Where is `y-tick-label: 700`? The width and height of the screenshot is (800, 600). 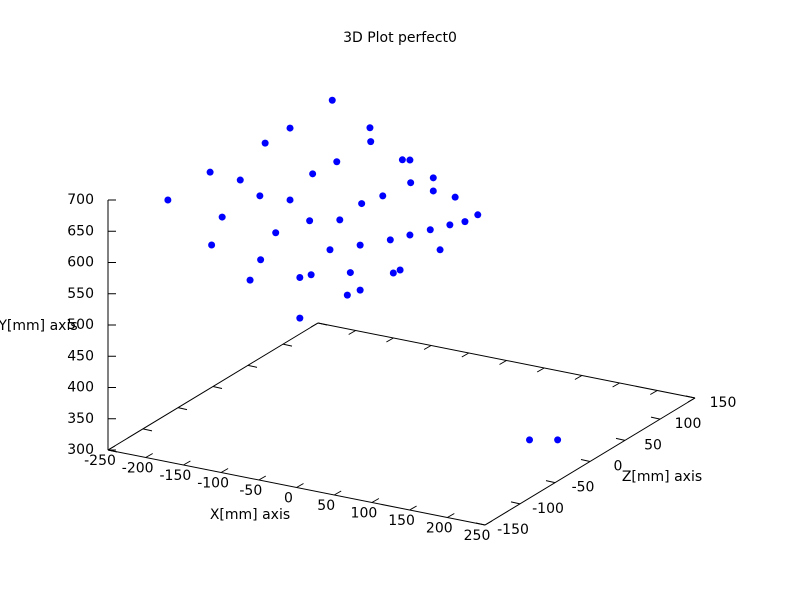
y-tick-label: 700 is located at coordinates (80, 200).